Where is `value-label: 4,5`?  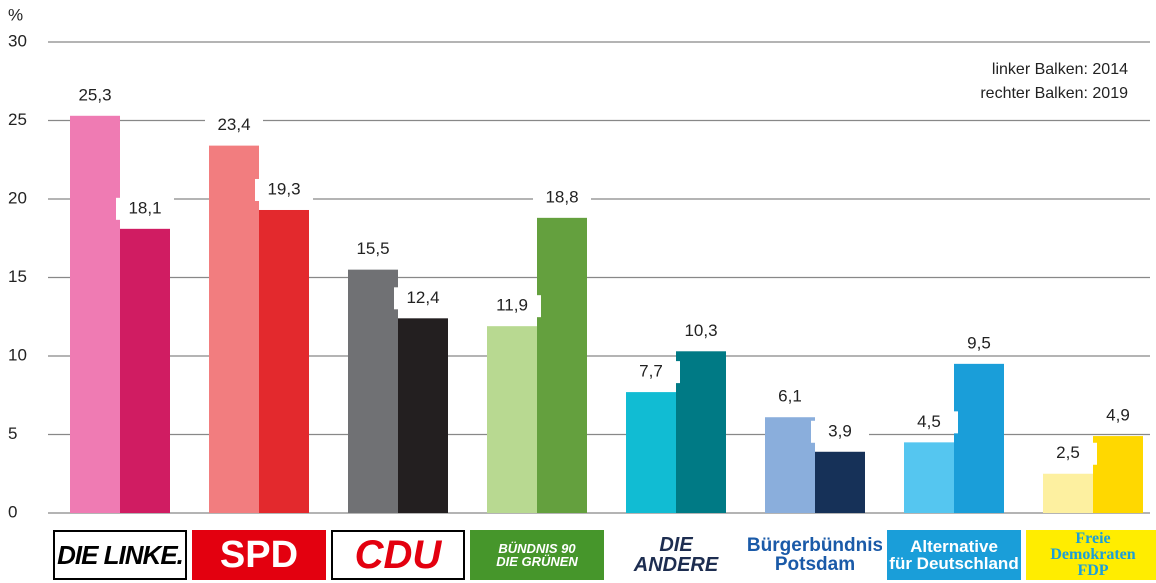
value-label: 4,5 is located at coordinates (929, 421).